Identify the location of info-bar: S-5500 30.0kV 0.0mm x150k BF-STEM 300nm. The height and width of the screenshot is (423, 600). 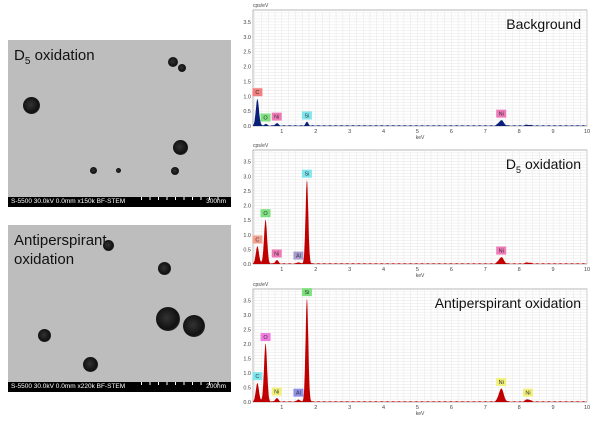
(119, 202).